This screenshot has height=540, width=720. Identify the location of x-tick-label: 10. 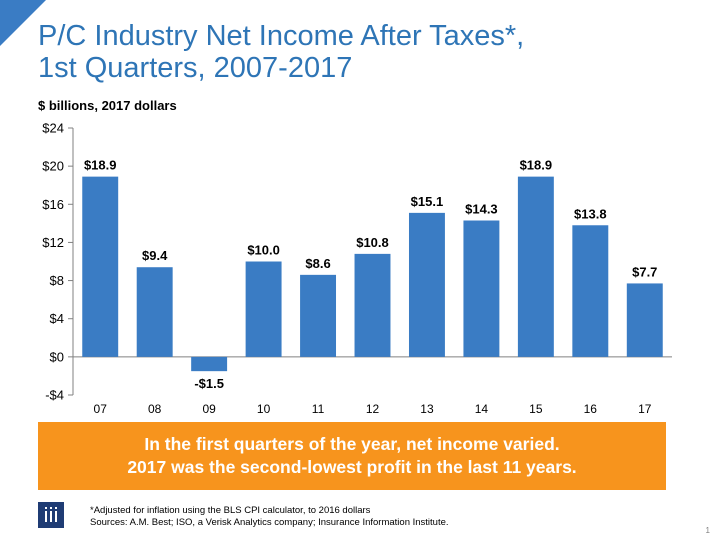
(264, 409).